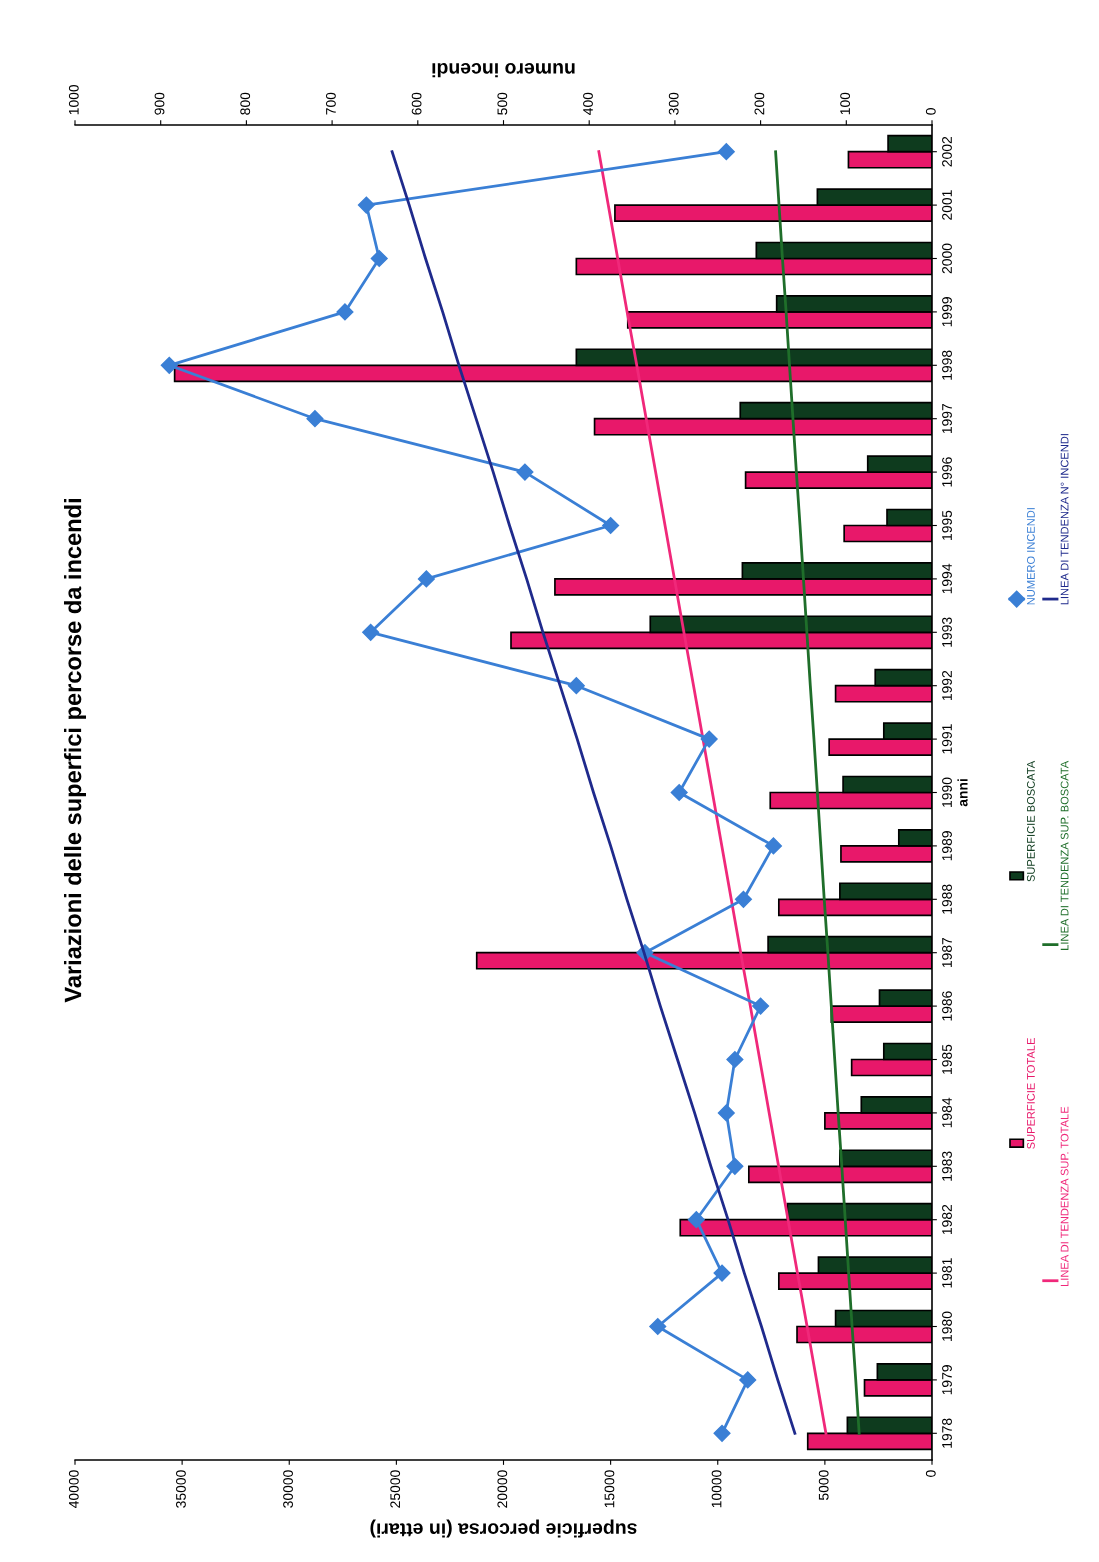  What do you see at coordinates (823, 1485) in the screenshot?
I see `x-tick-label: 5000` at bounding box center [823, 1485].